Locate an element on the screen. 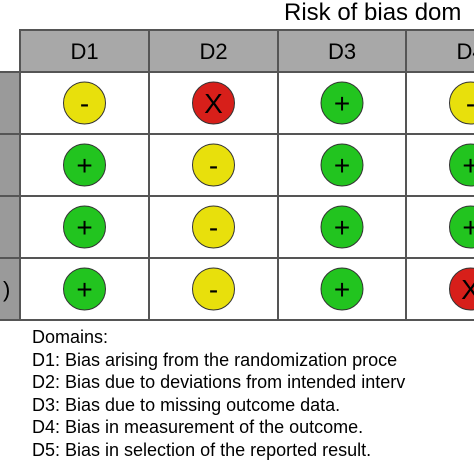  legend-item-d3: D3: Bias due to missing outcome data. is located at coordinates (186, 404).